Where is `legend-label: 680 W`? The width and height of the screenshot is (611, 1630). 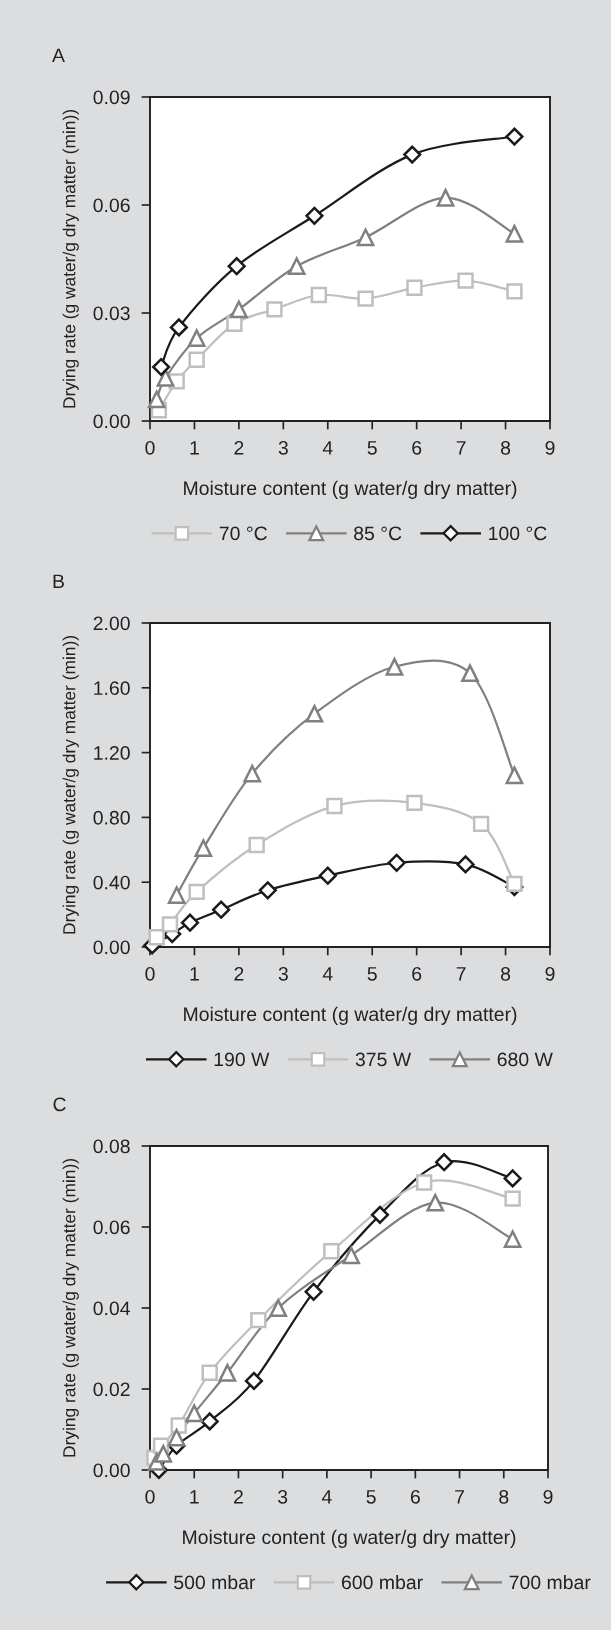 legend-label: 680 W is located at coordinates (525, 1059).